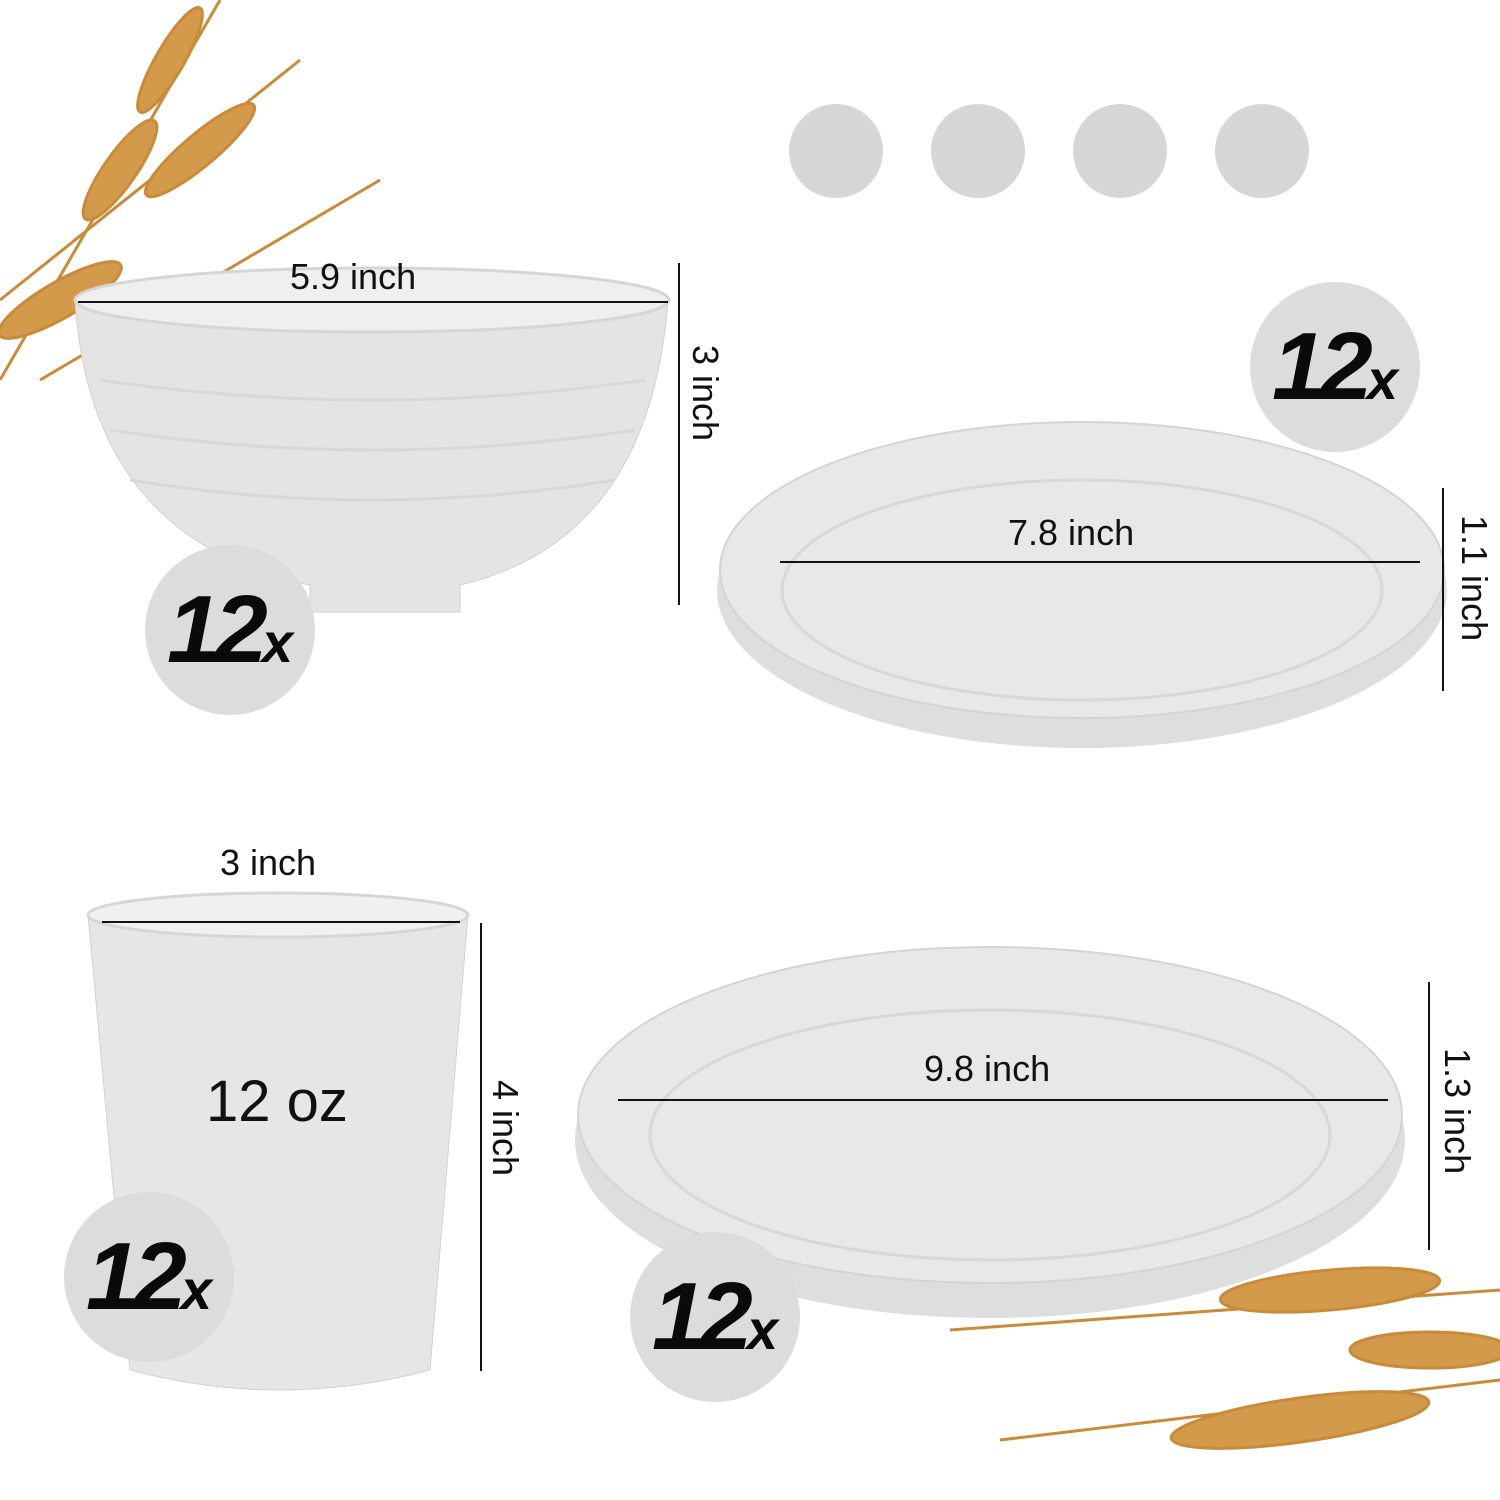  What do you see at coordinates (281, 922) in the screenshot?
I see `cup-width-line` at bounding box center [281, 922].